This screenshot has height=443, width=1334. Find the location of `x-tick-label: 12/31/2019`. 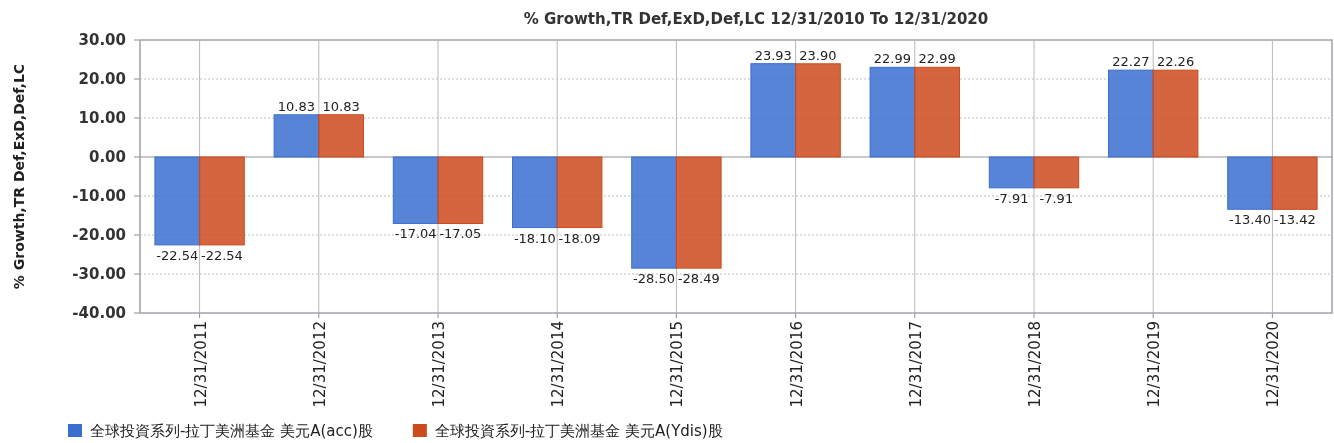

x-tick-label: 12/31/2019 is located at coordinates (1154, 364).